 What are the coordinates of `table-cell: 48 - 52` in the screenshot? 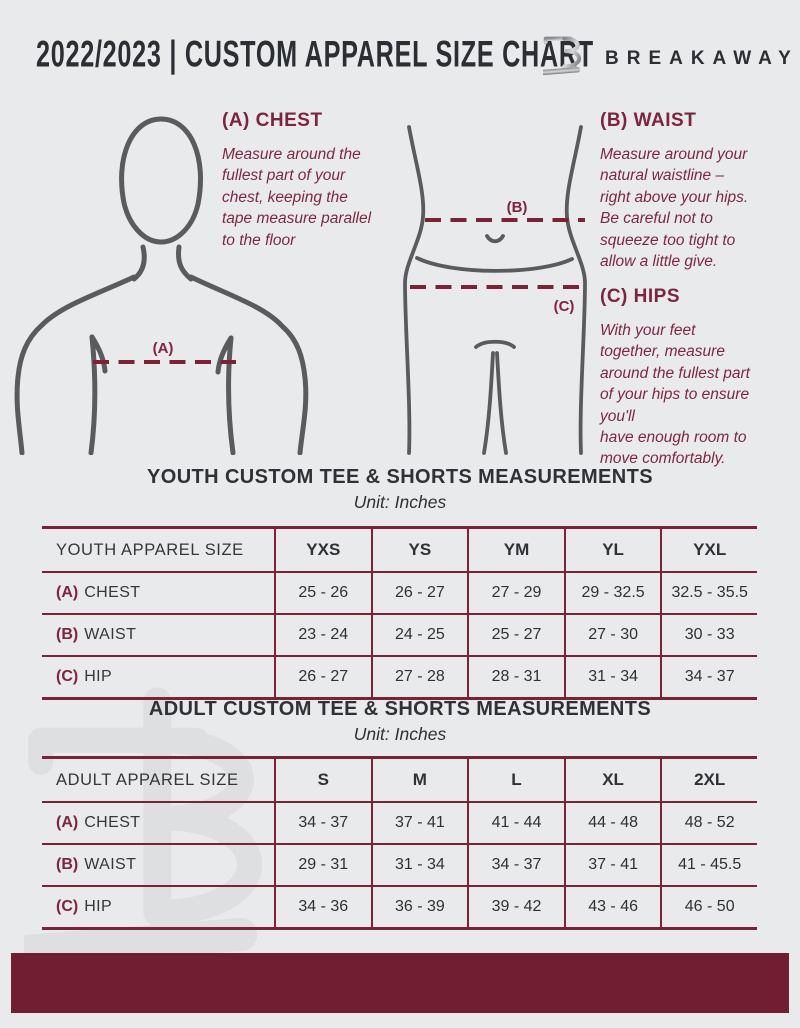 It's located at (708, 823).